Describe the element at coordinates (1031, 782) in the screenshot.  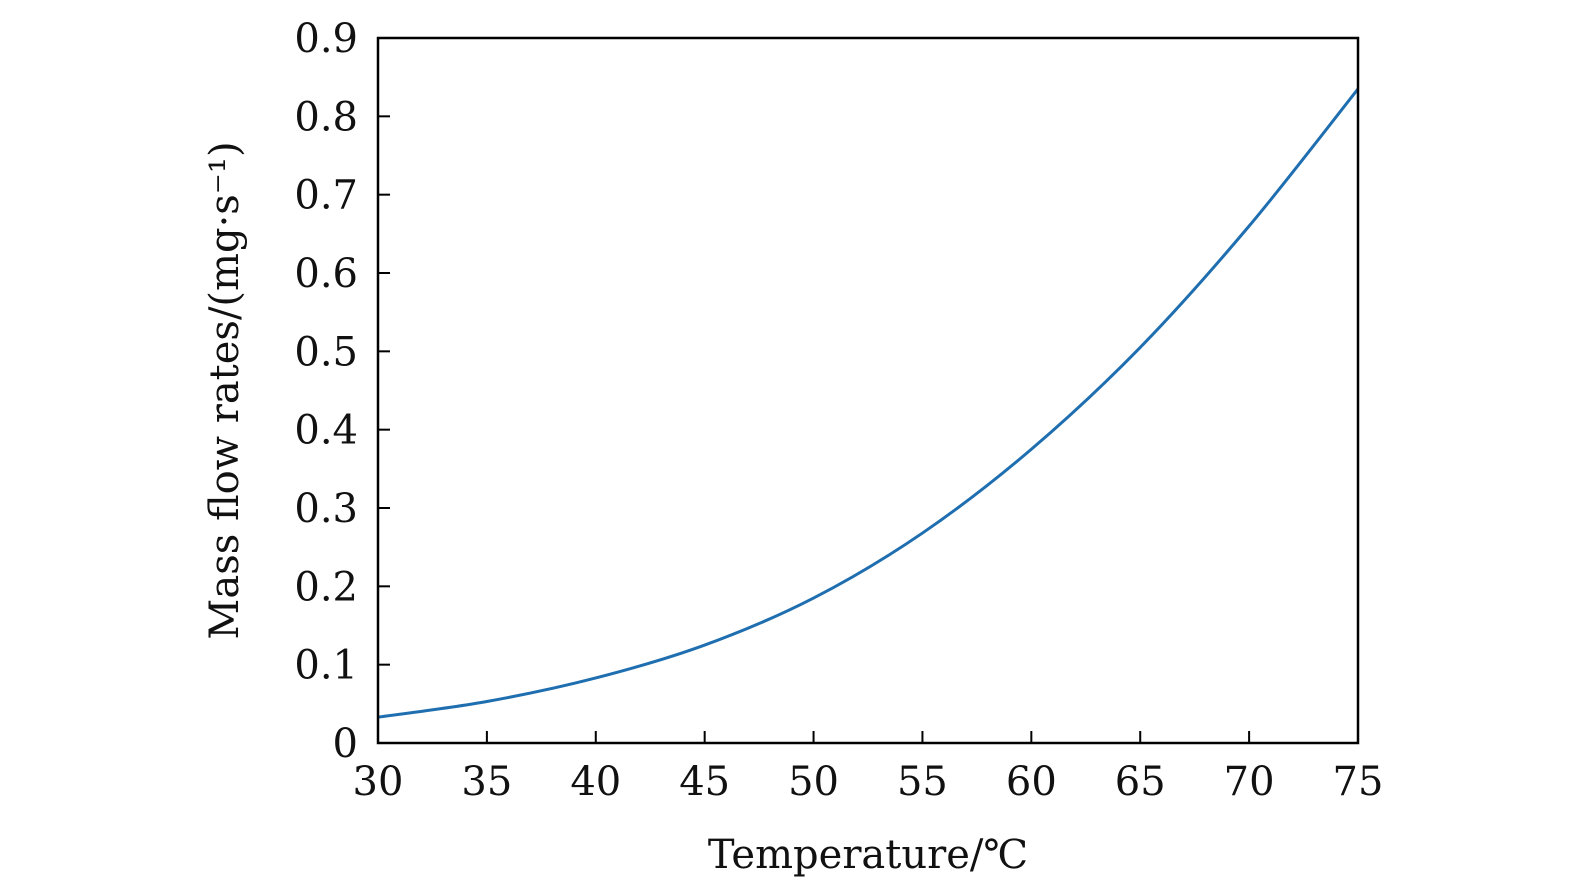
I see `x-tick-label: 60` at that location.